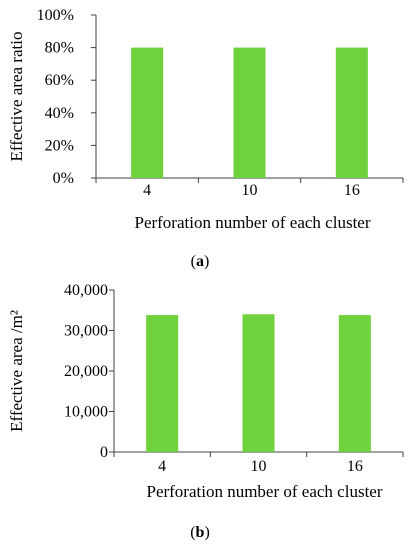  What do you see at coordinates (86, 290) in the screenshot?
I see `y-tick-label: 40,000` at bounding box center [86, 290].